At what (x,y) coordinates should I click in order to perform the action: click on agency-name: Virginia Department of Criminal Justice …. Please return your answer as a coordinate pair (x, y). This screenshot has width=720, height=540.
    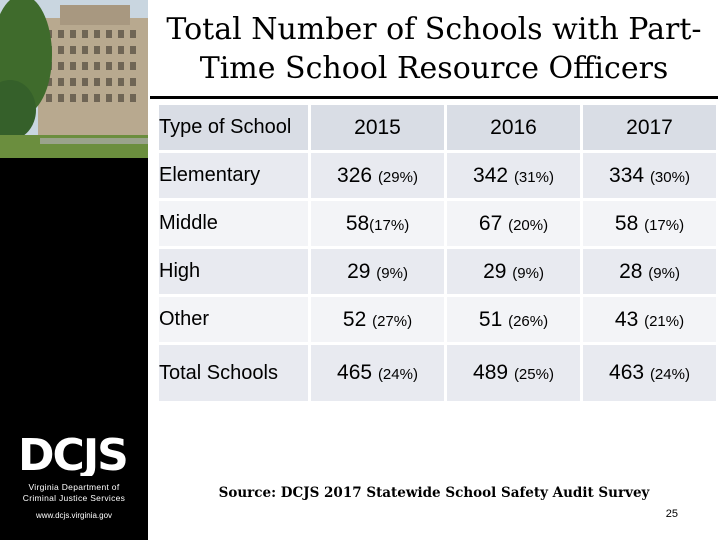
    Looking at the image, I should click on (74, 493).